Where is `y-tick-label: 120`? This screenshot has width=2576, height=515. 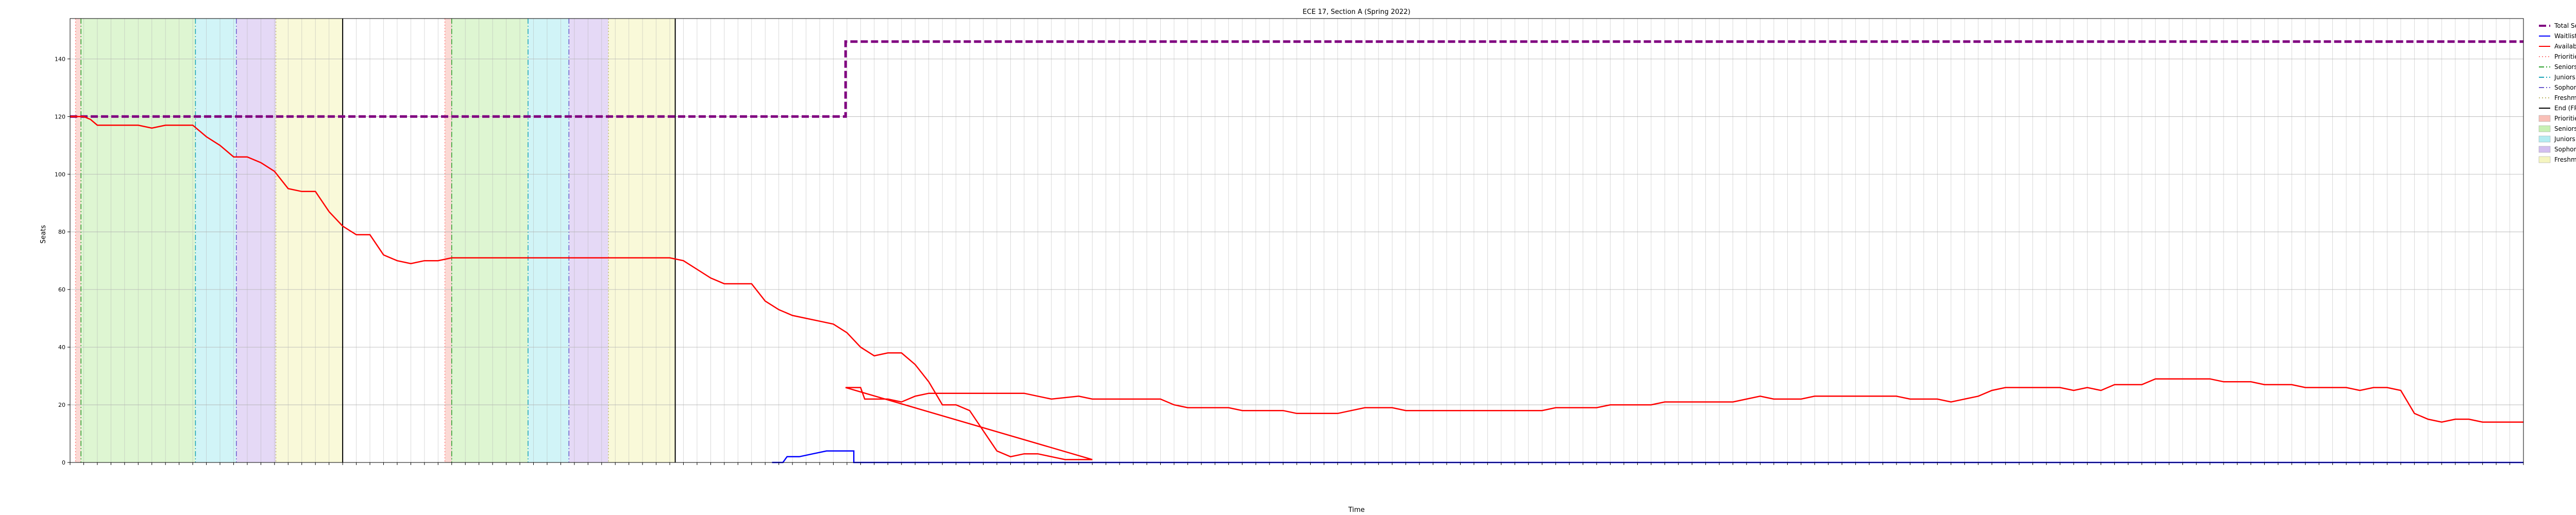 y-tick-label: 120 is located at coordinates (60, 116).